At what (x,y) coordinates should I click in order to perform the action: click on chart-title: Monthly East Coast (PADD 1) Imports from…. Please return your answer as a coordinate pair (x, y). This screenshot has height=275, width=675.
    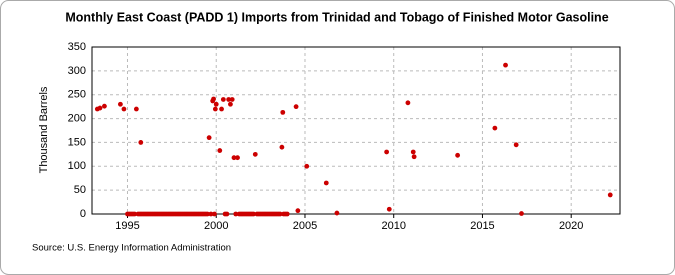
    Looking at the image, I should click on (336, 17).